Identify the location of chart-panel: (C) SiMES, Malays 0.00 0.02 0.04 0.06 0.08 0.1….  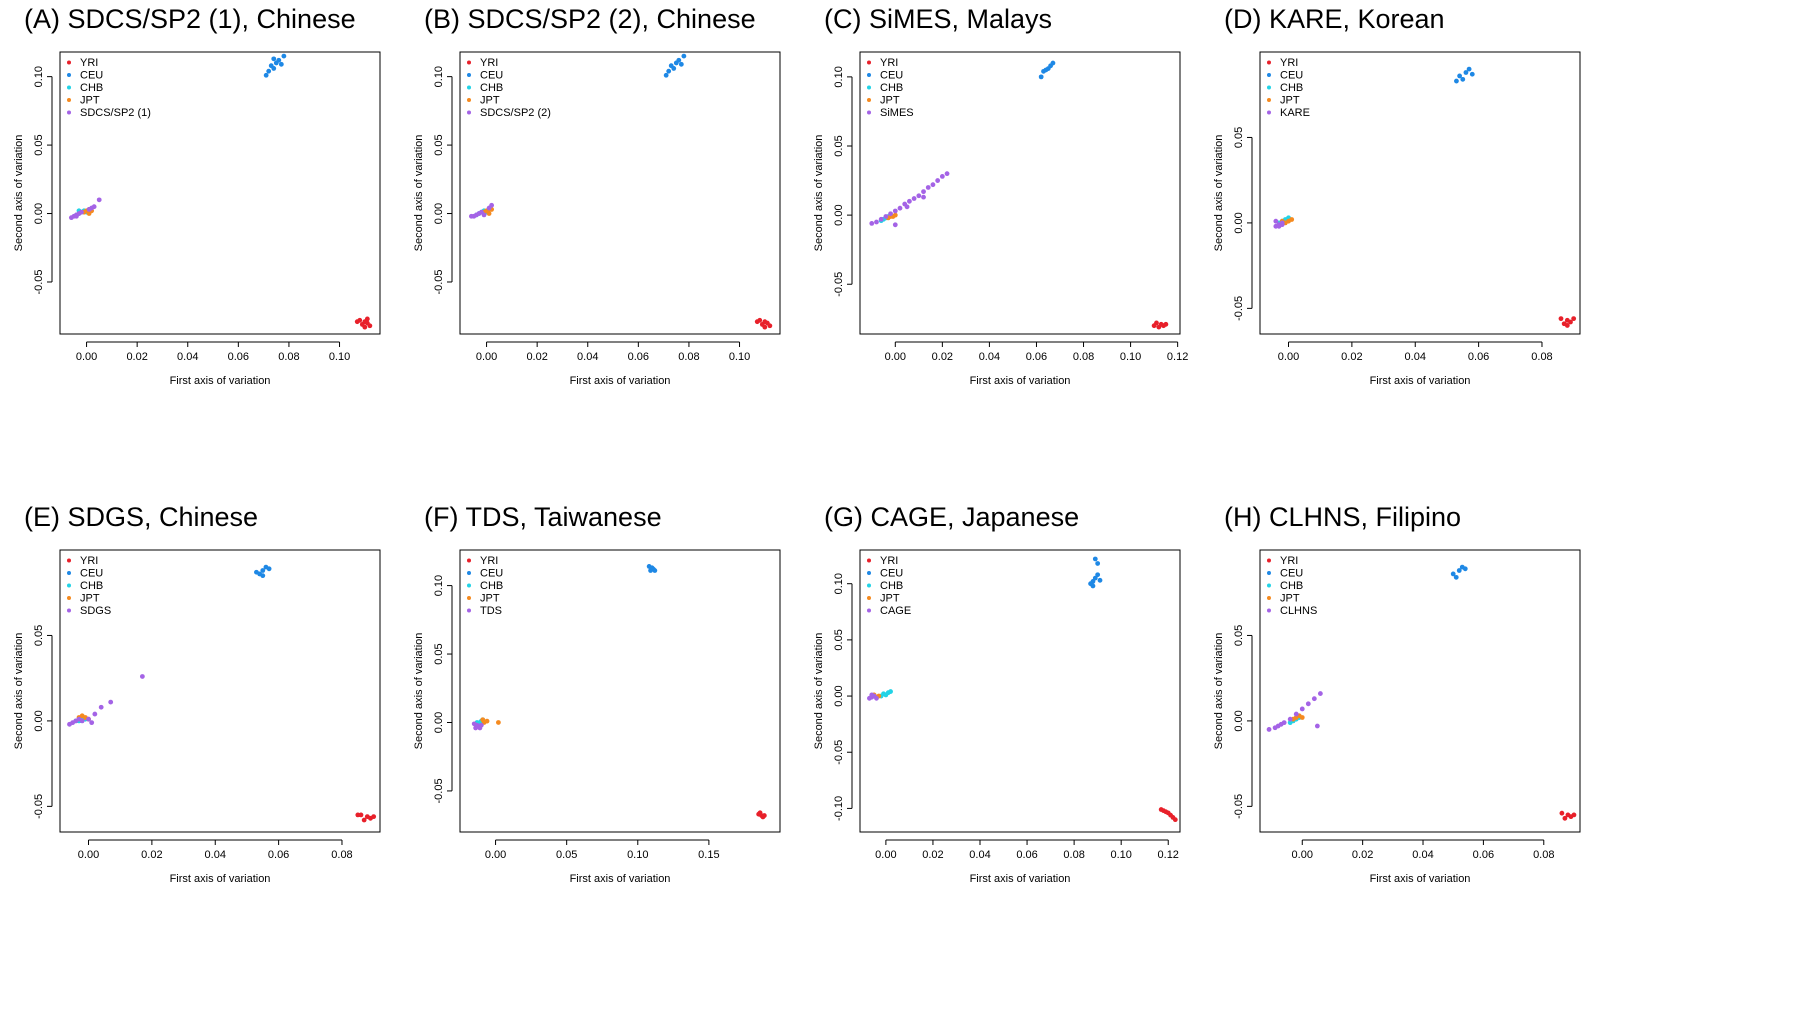
(1008, 199).